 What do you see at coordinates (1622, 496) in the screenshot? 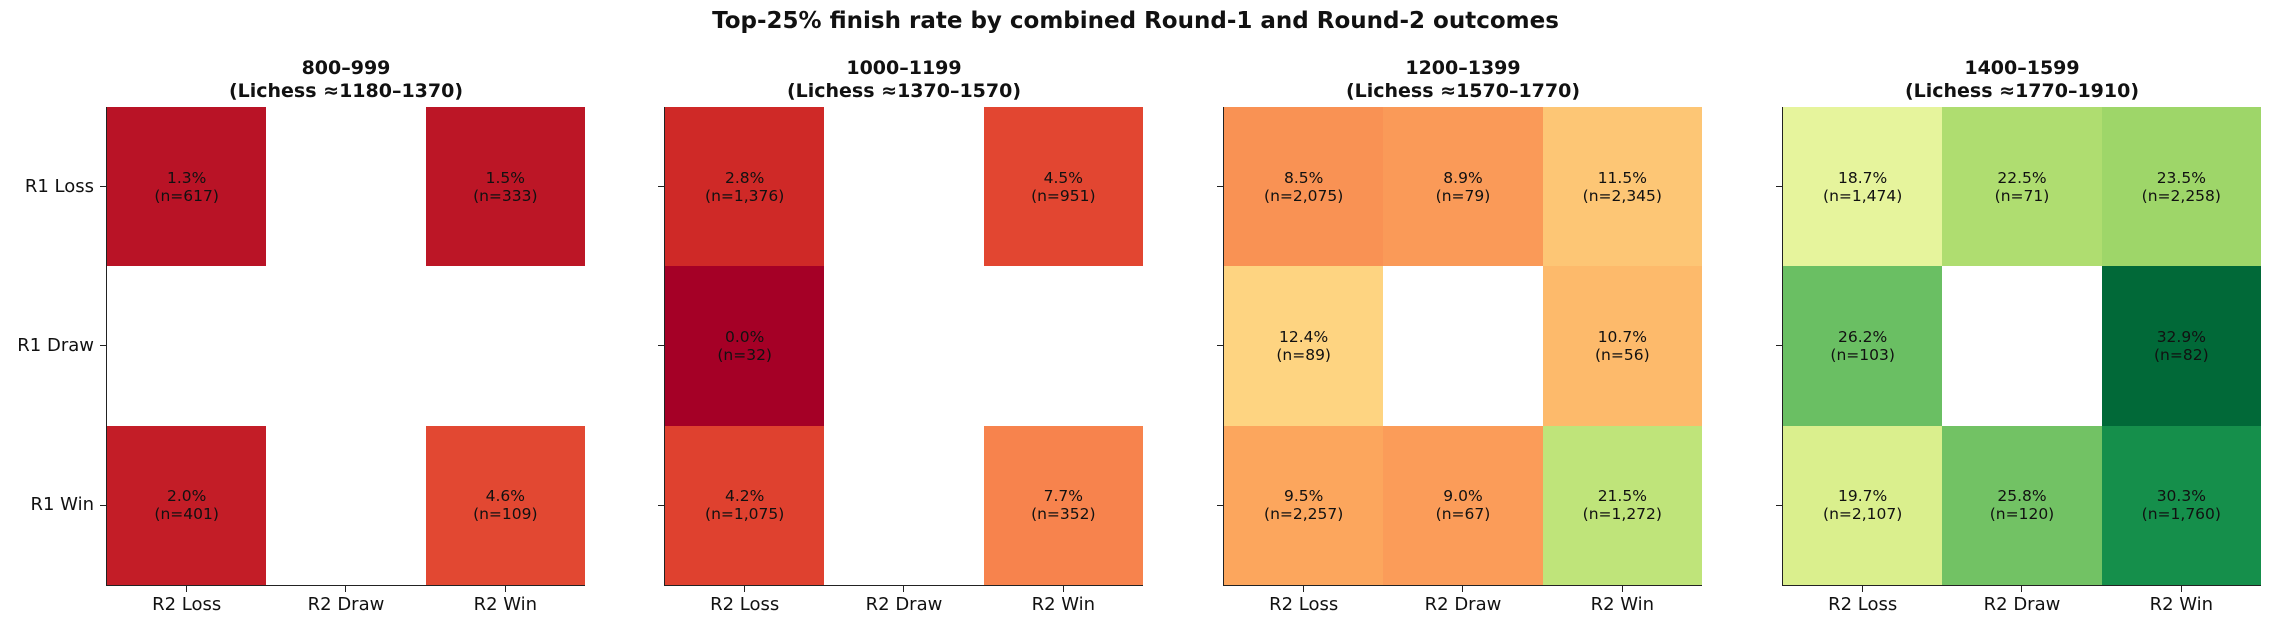
I see `cell-rate-label: 21.5%` at bounding box center [1622, 496].